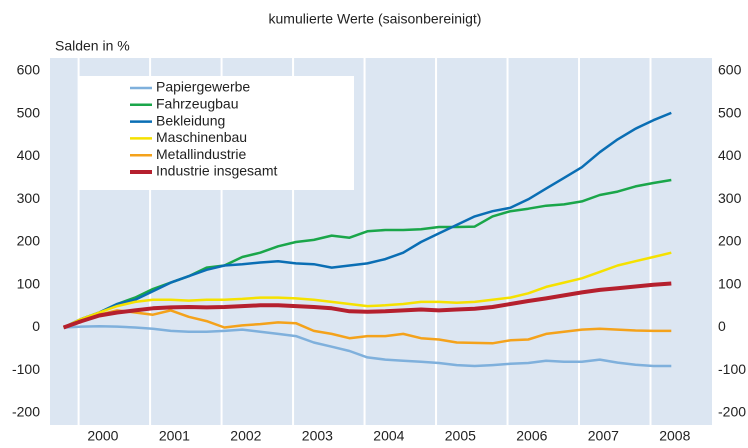 Image resolution: width=748 pixels, height=448 pixels. What do you see at coordinates (603, 436) in the screenshot?
I see `x-tick-label: 2007` at bounding box center [603, 436].